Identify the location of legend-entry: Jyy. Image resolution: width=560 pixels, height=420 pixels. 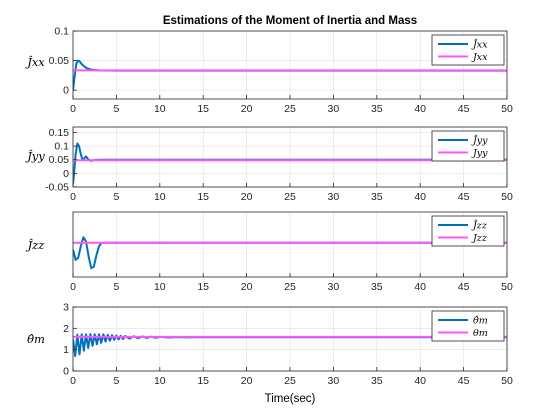
(479, 153).